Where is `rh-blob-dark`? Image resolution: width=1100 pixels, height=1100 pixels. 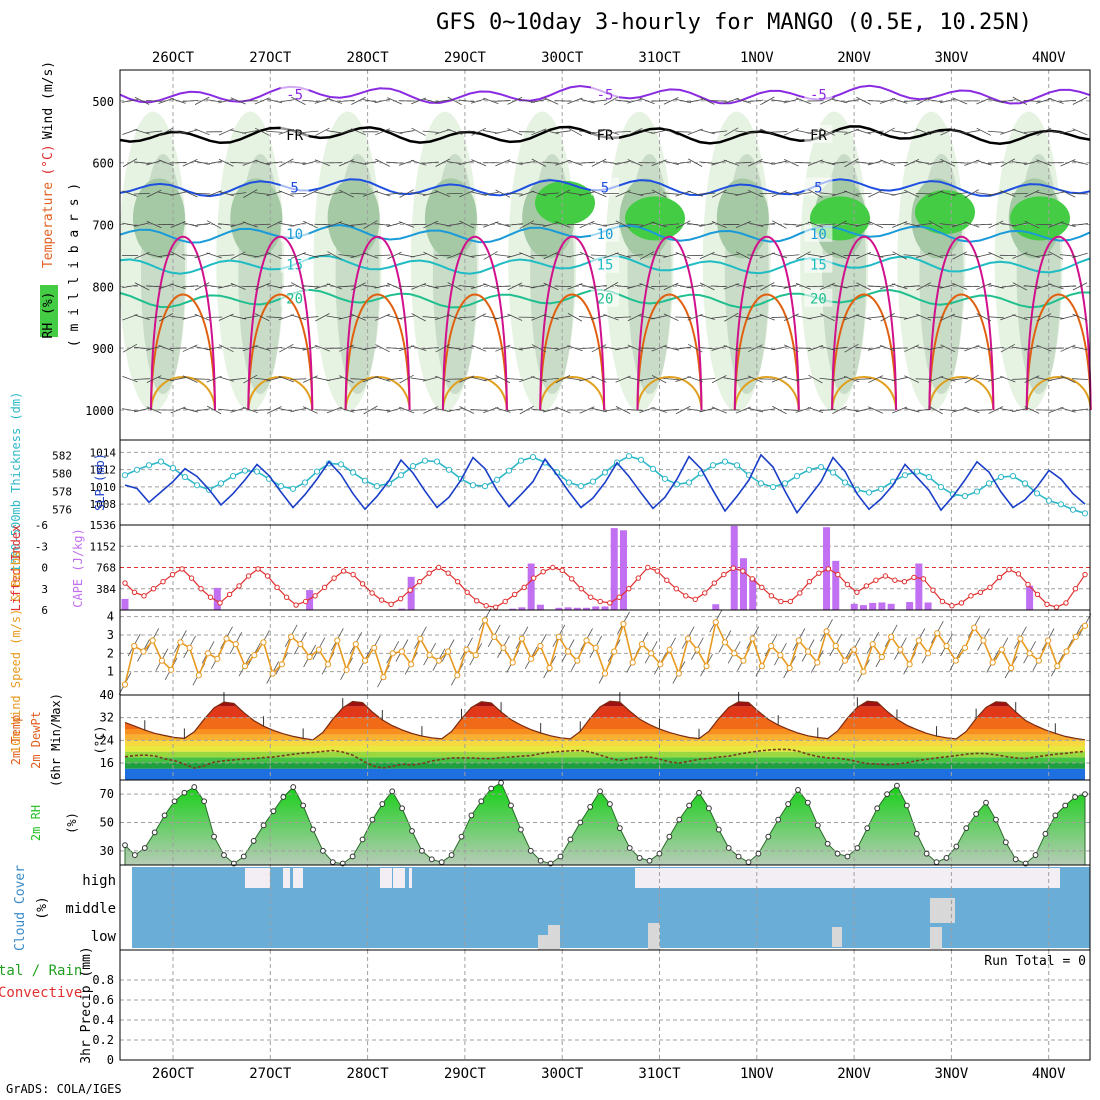
rh-blob-dark is located at coordinates (256, 218).